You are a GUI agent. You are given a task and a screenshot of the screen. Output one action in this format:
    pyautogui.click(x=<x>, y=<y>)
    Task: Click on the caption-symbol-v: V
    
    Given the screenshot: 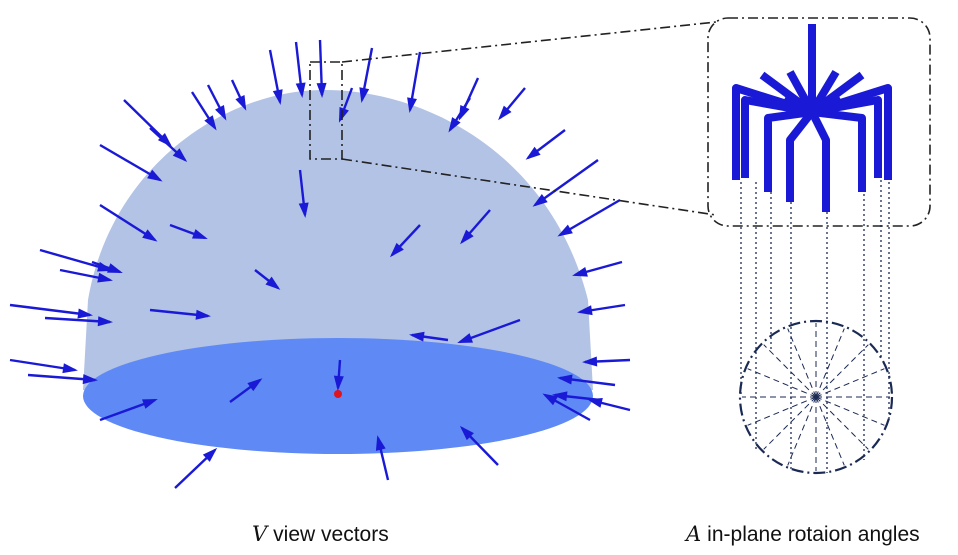 What is the action you would take?
    pyautogui.click(x=260, y=534)
    